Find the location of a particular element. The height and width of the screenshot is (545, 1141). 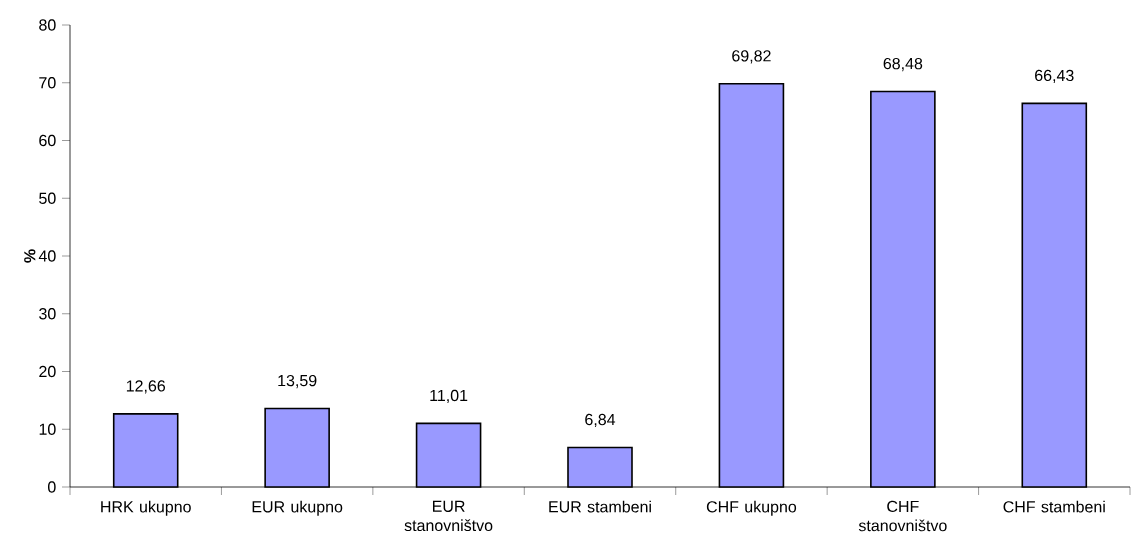

y-tick-label: 40 is located at coordinates (47, 256).